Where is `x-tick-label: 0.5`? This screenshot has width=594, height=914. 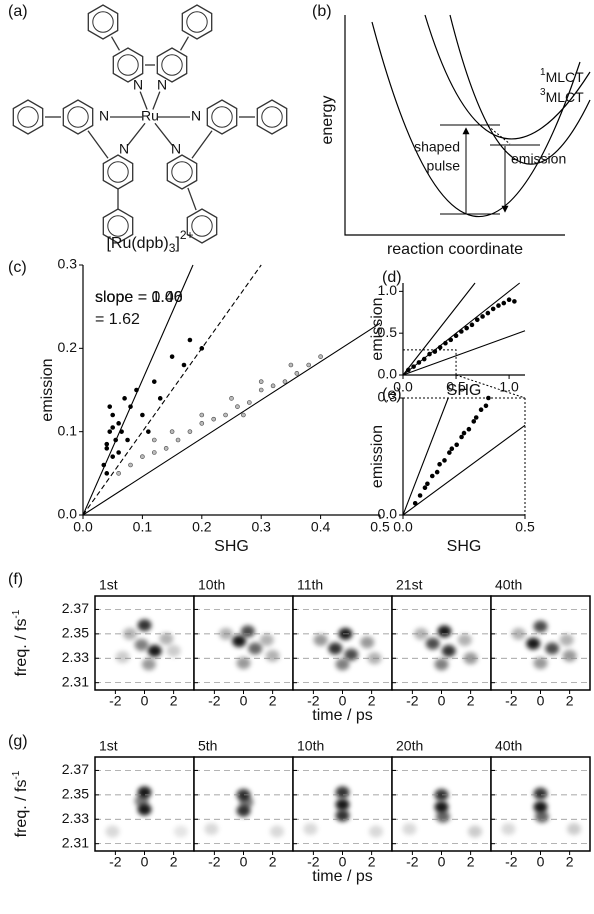
x-tick-label: 0.5 is located at coordinates (456, 387).